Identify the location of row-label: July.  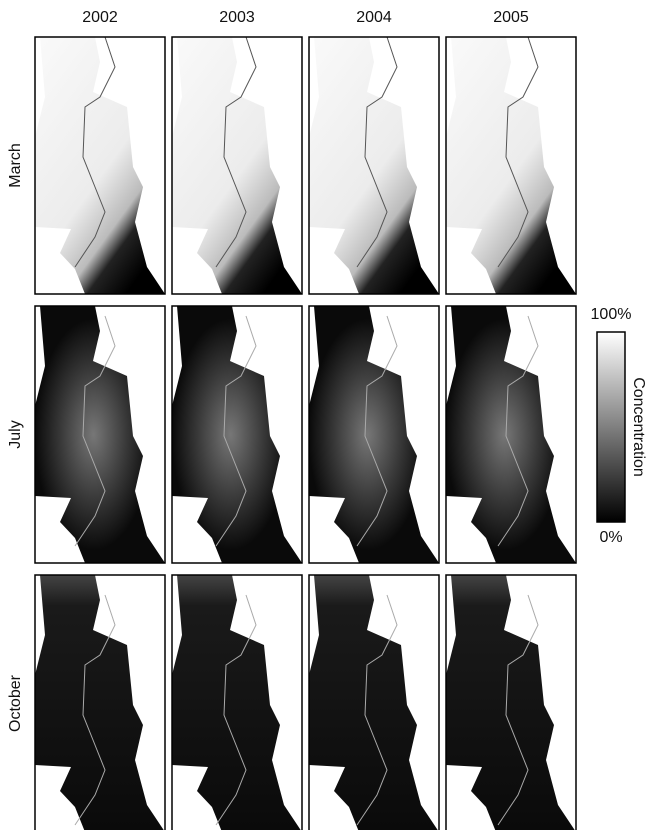
(15, 434).